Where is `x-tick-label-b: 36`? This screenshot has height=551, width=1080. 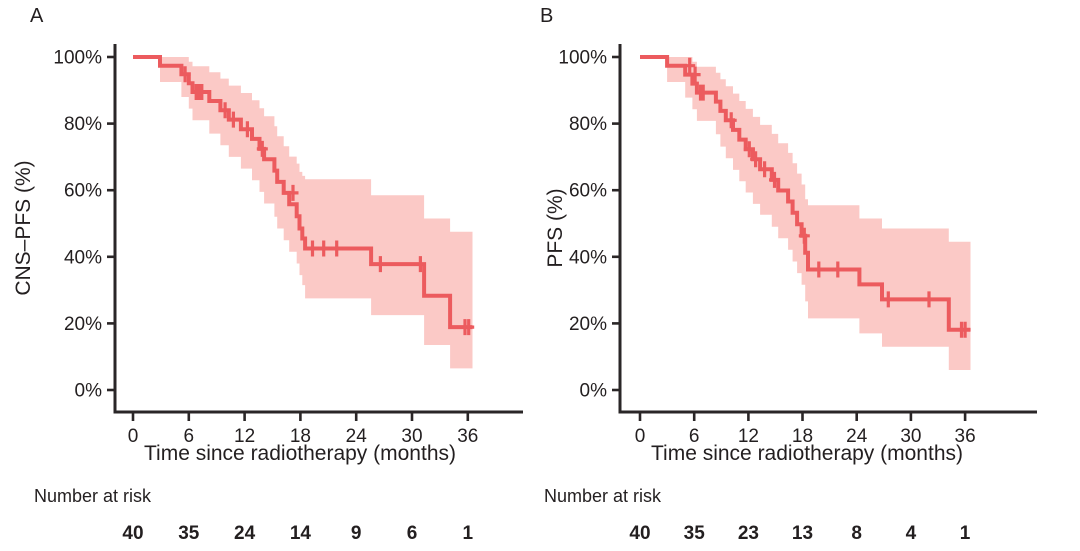
x-tick-label-b: 36 is located at coordinates (965, 436).